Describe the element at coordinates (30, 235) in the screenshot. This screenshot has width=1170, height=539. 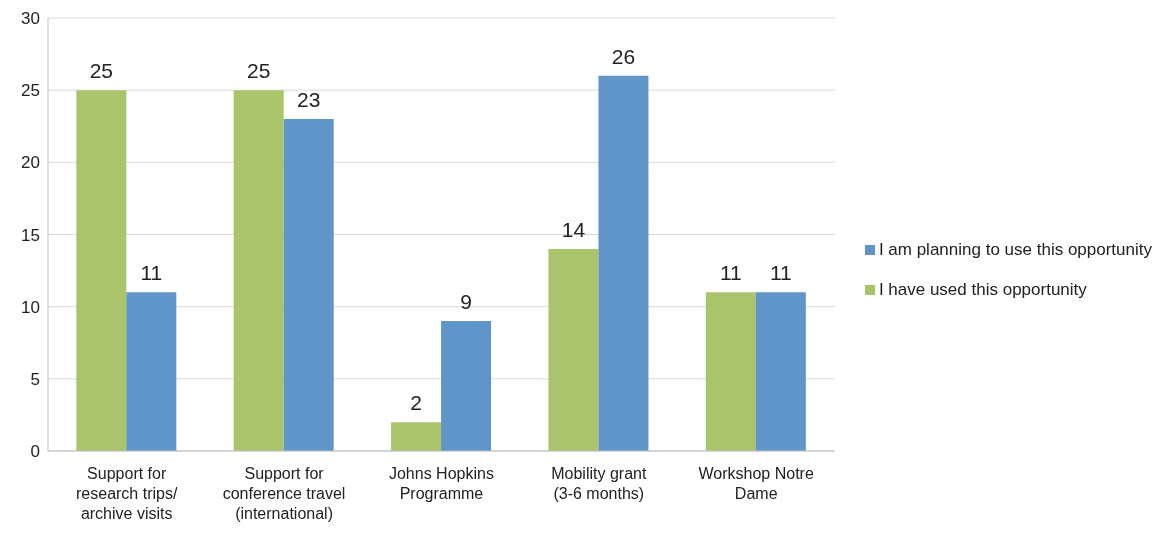
I see `y-tick-label: 15` at that location.